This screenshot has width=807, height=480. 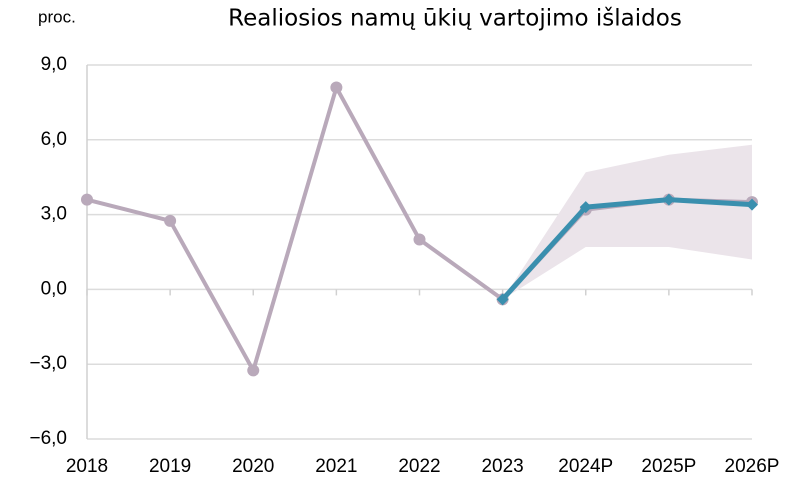 I want to click on series-line, so click(x=626, y=249).